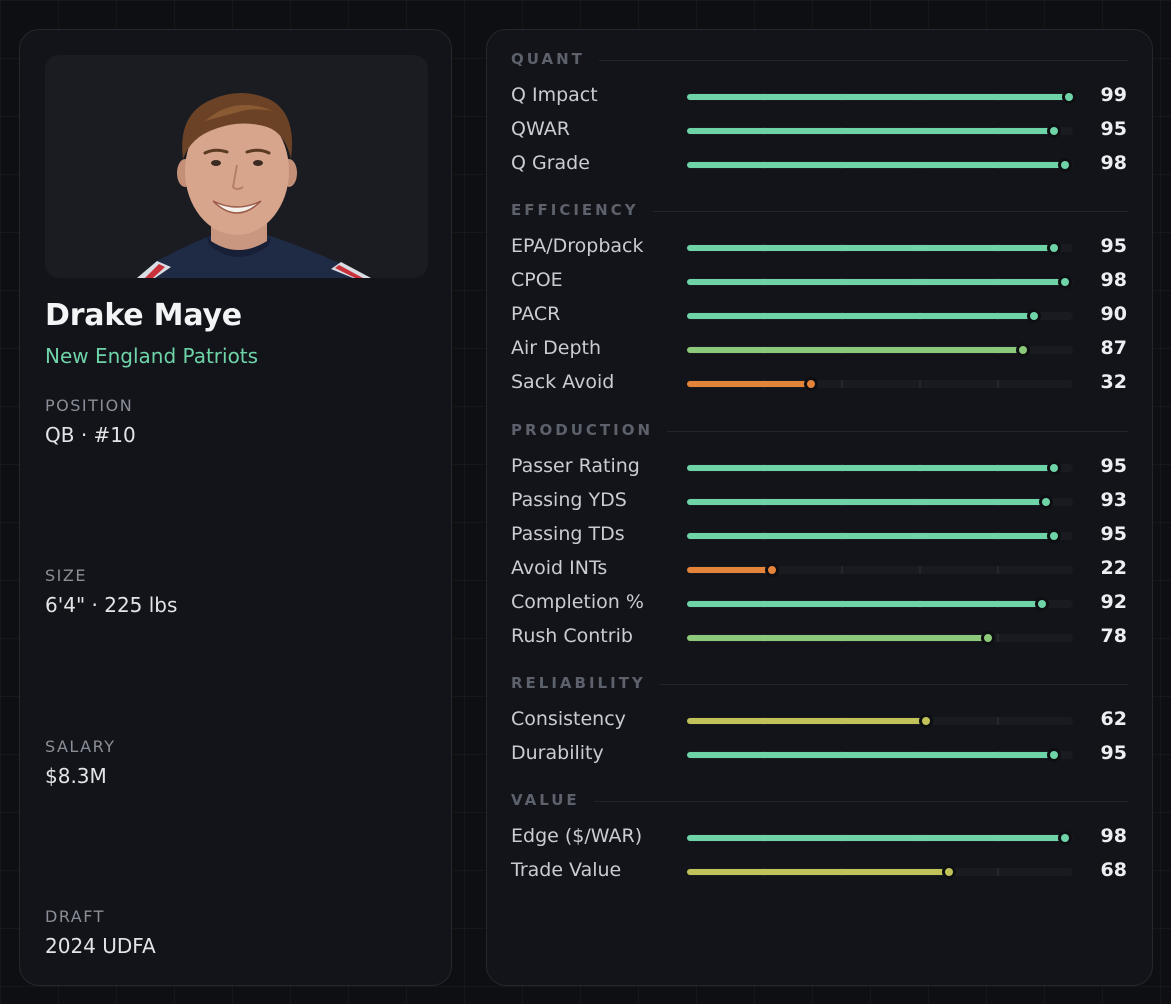 The image size is (1171, 1004). What do you see at coordinates (90, 421) in the screenshot?
I see `info-position: POSITION QB · #10` at bounding box center [90, 421].